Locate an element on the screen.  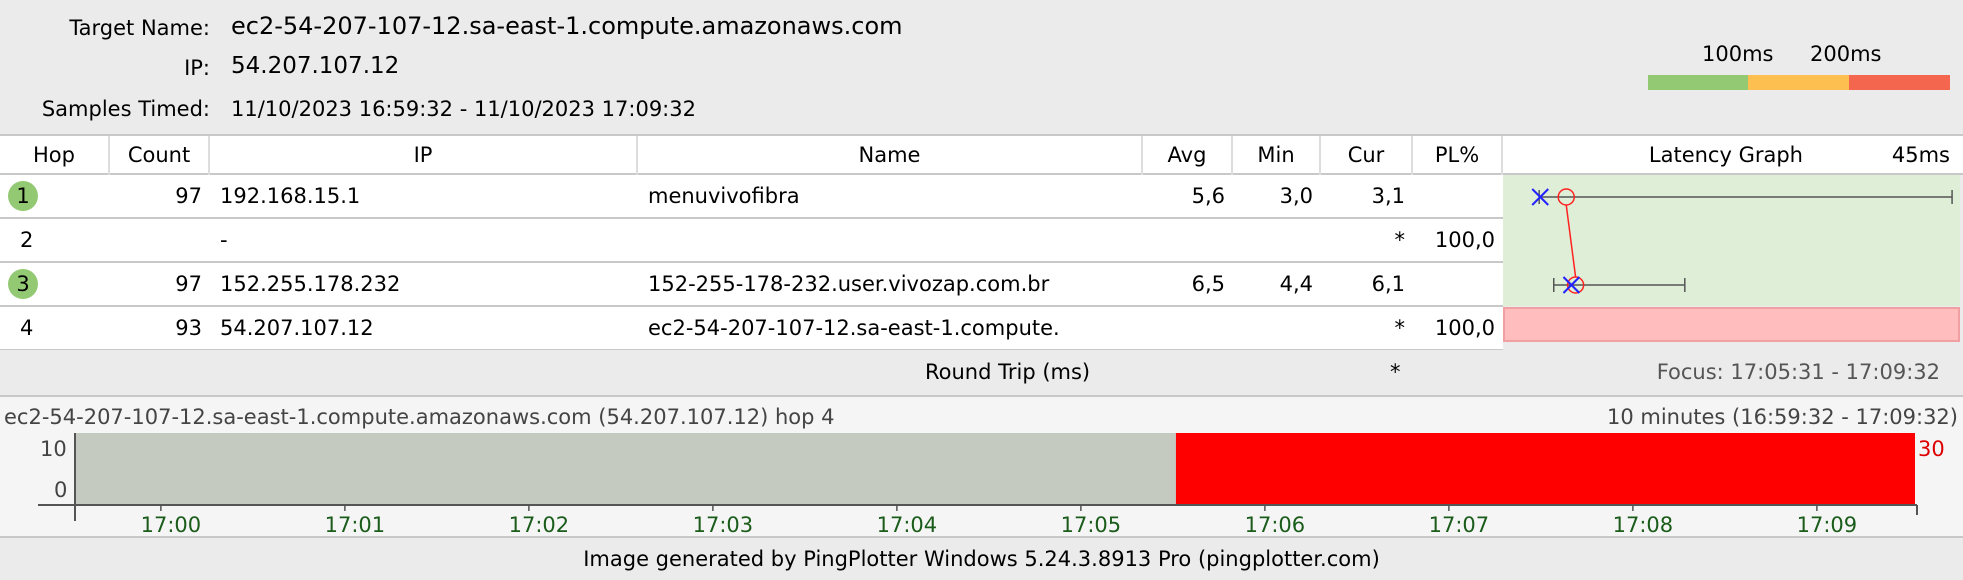
legend-orange is located at coordinates (1798, 82).